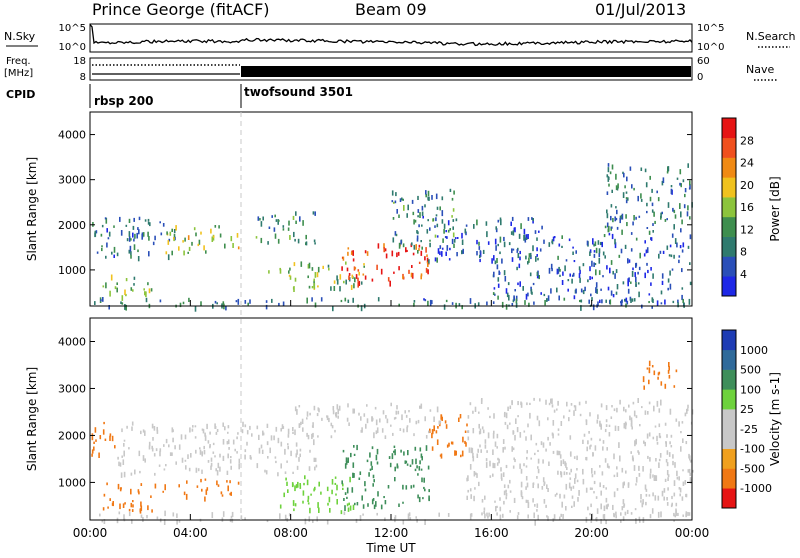  Describe the element at coordinates (729, 266) in the screenshot. I see `colorbar-swatch` at that location.